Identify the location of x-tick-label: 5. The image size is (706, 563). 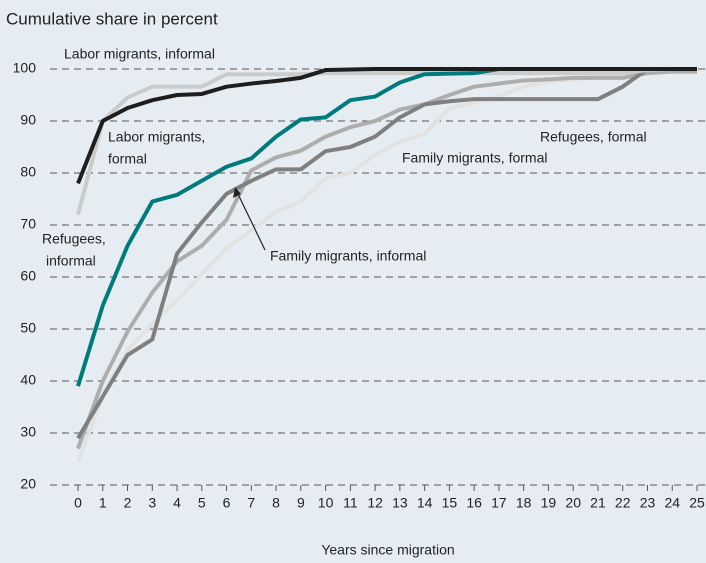
(202, 503).